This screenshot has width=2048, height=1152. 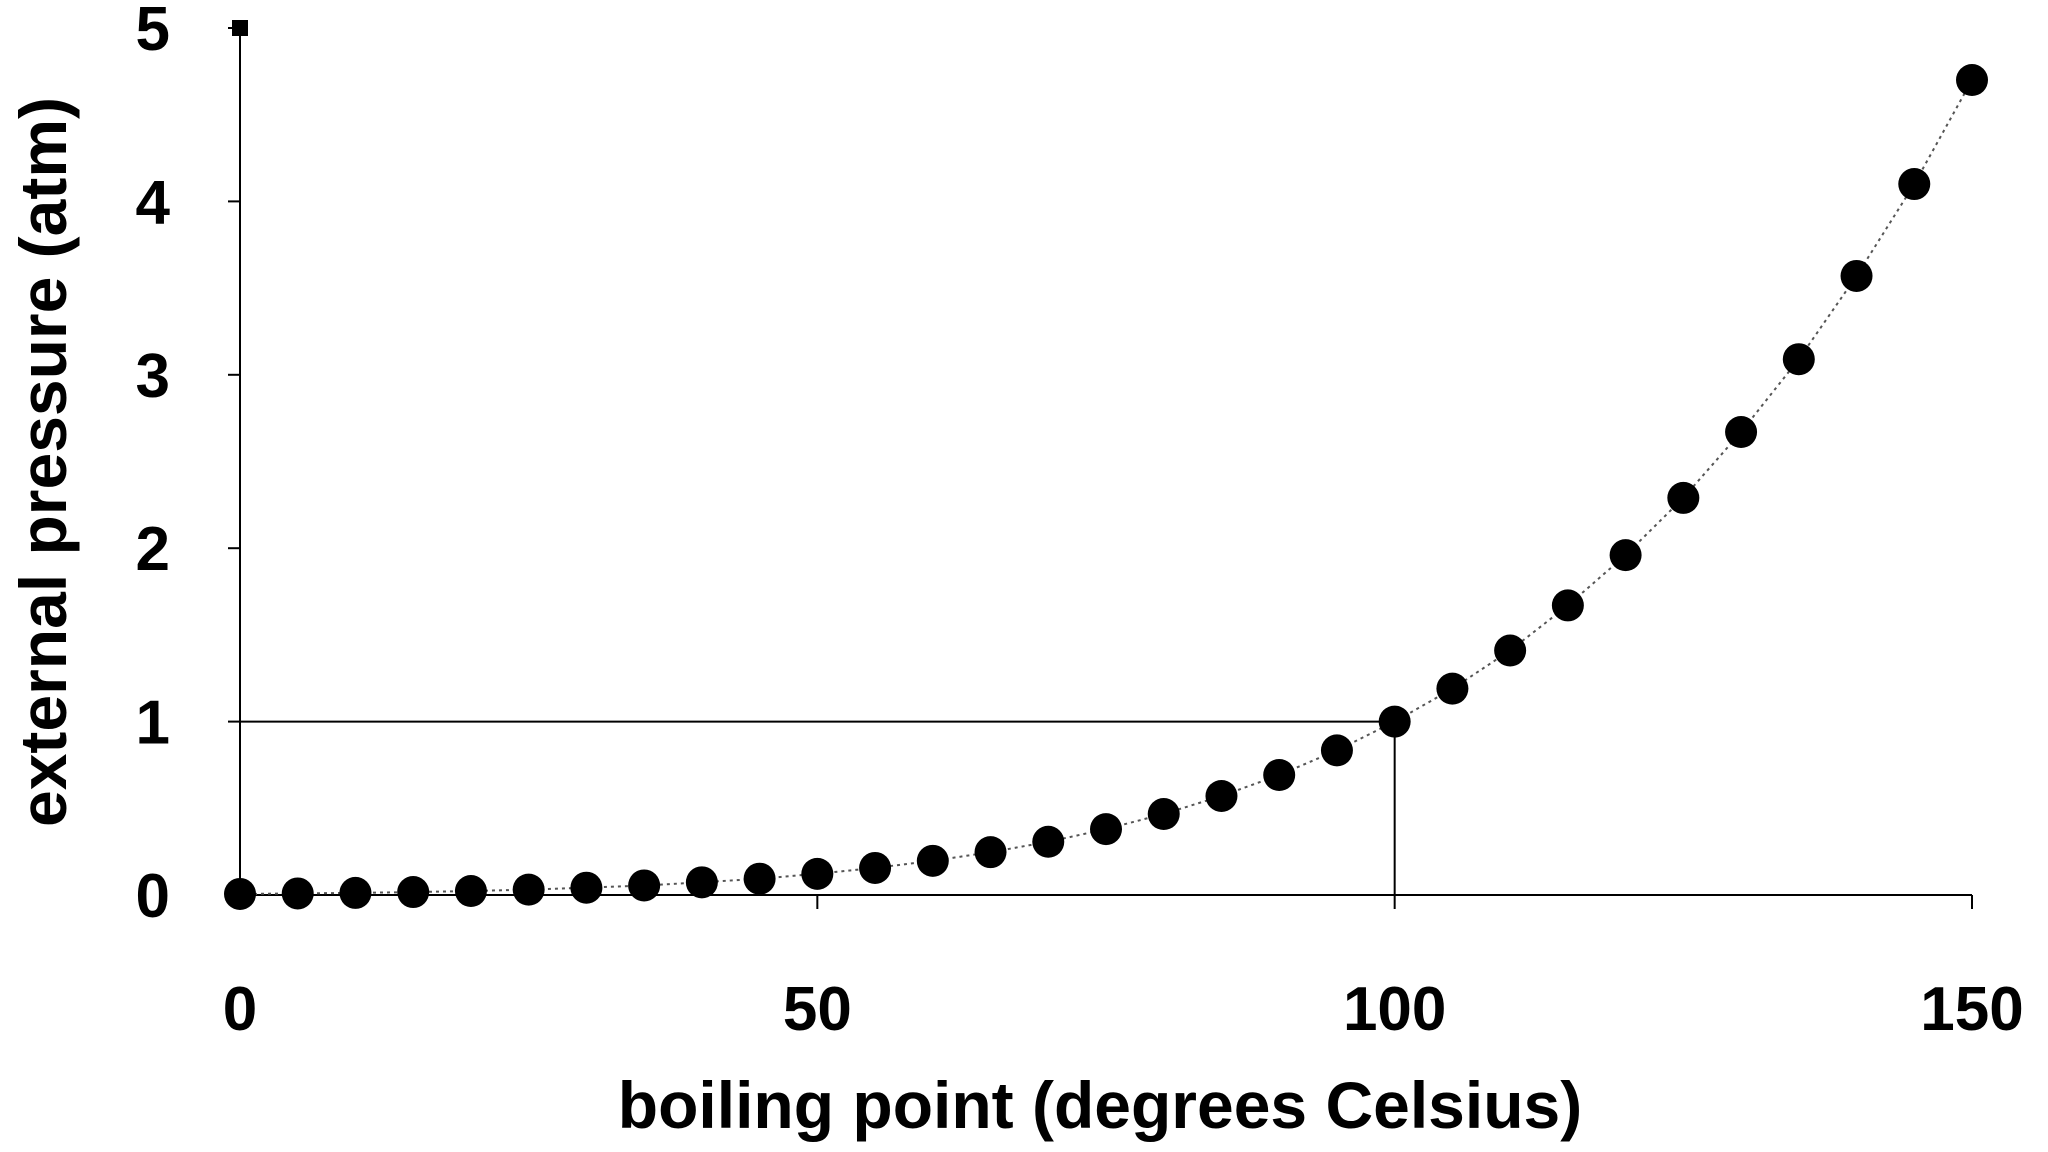 I want to click on y-axis-title: external pressure (atm), so click(x=43, y=462).